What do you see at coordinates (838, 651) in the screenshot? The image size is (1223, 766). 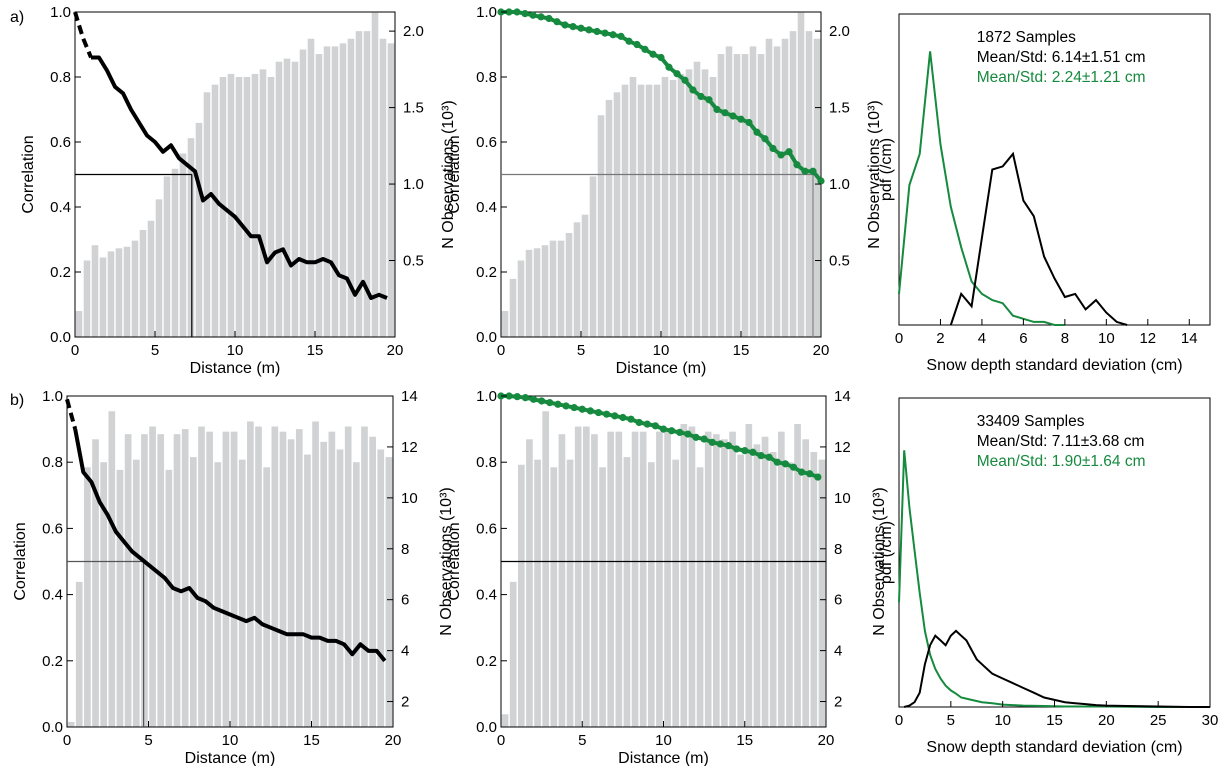 I see `y2-tick-label: 4` at bounding box center [838, 651].